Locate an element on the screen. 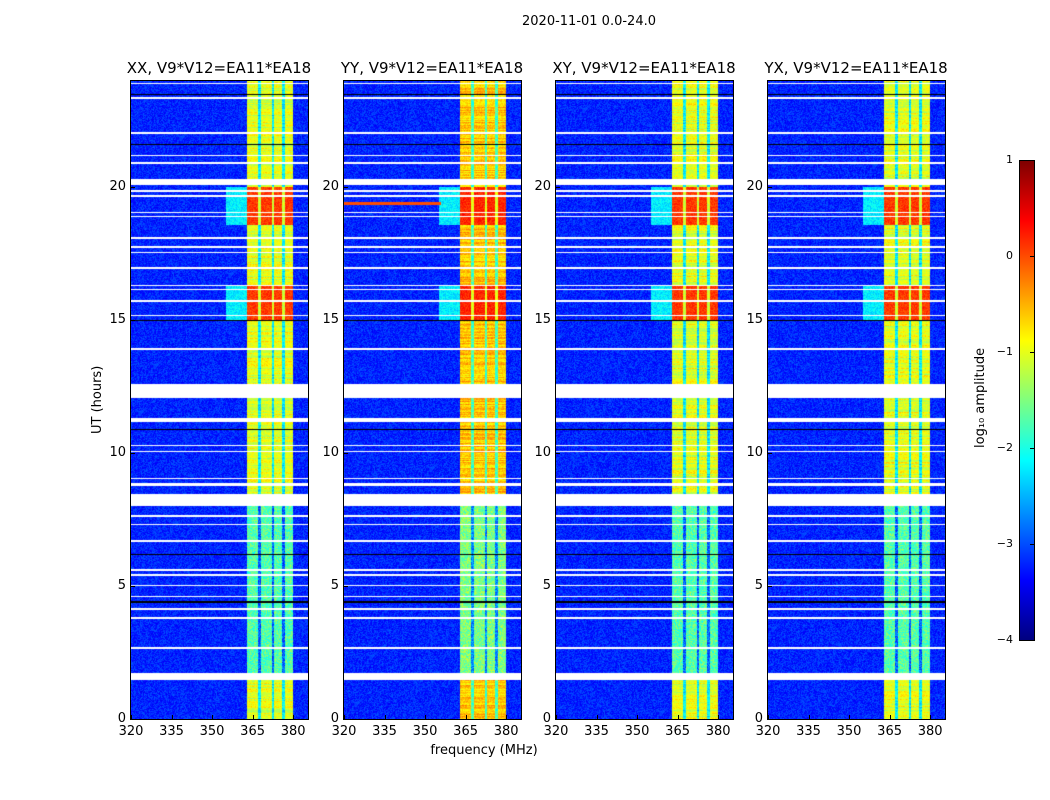 This screenshot has width=1050, height=800. colorbar-tick-label: −4 is located at coordinates (1004, 639).